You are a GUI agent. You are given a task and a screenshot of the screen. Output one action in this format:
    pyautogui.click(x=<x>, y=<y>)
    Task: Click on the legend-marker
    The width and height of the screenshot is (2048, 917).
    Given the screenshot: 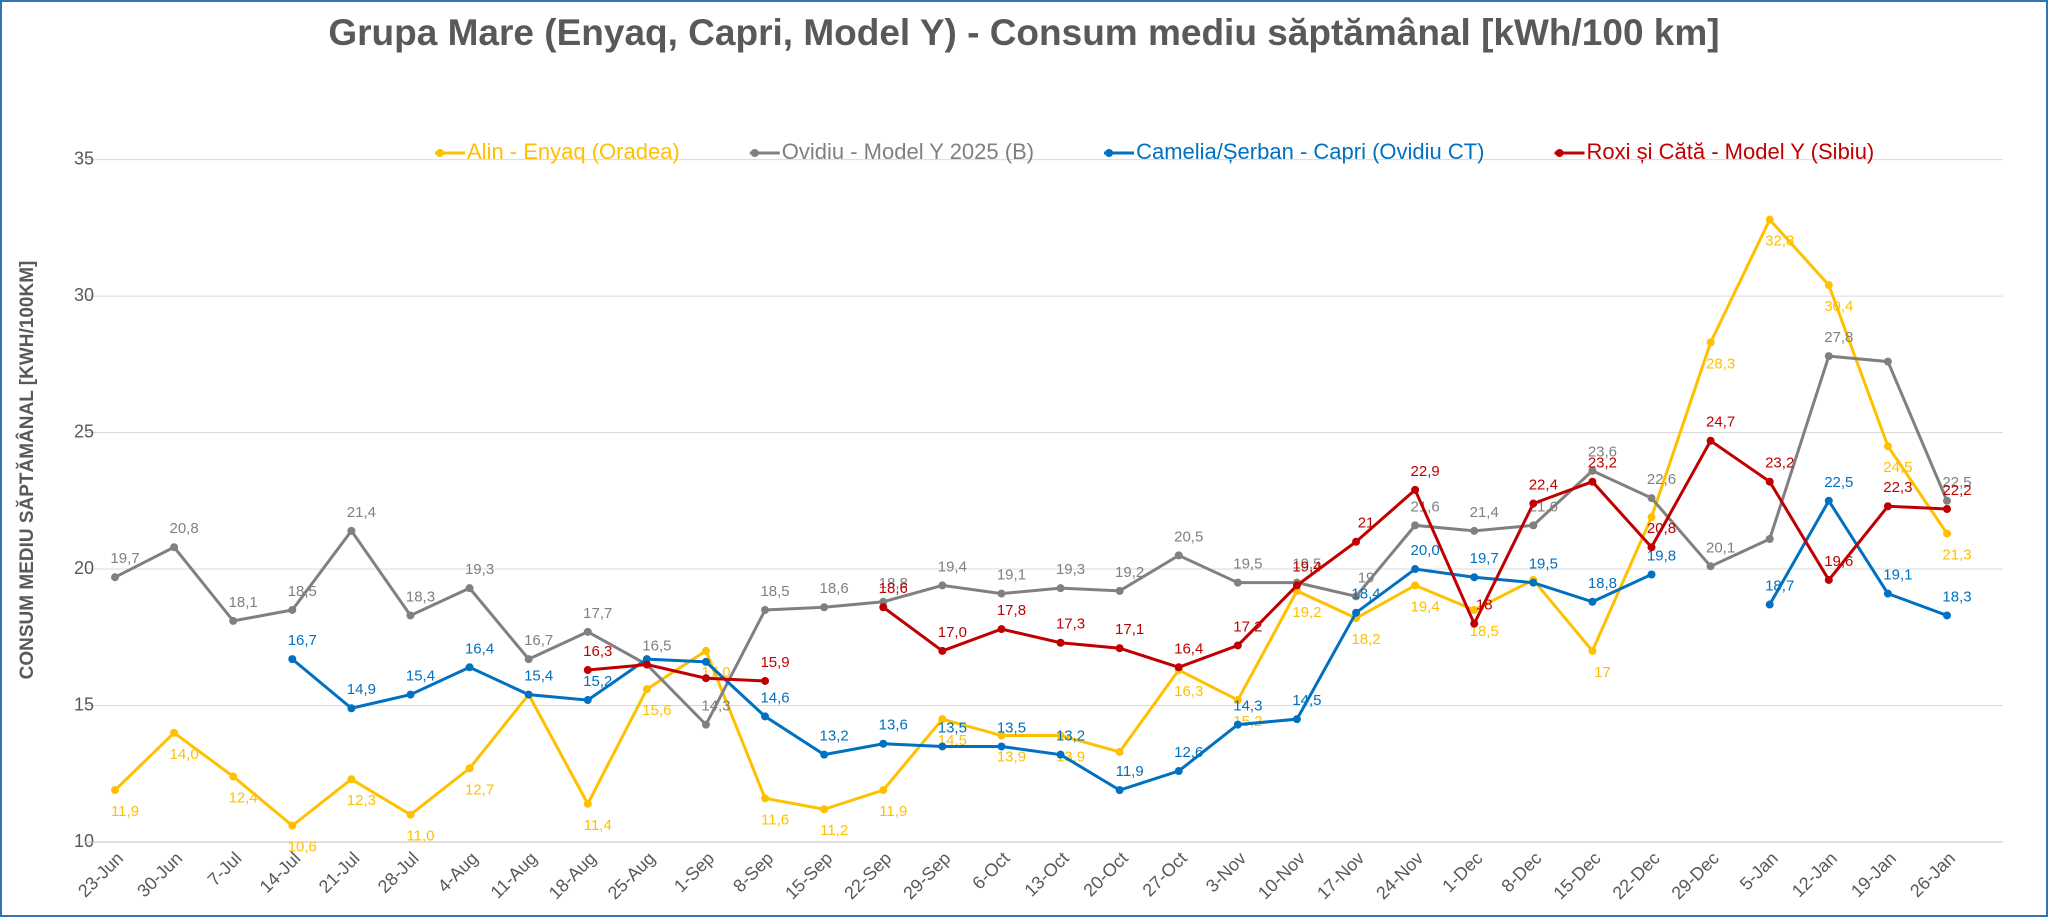 What is the action you would take?
    pyautogui.click(x=1109, y=153)
    